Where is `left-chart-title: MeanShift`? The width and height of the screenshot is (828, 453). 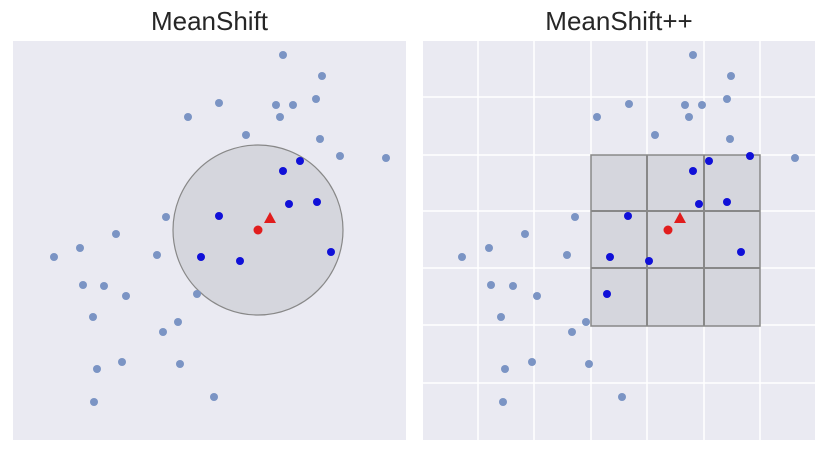 left-chart-title: MeanShift is located at coordinates (209, 21).